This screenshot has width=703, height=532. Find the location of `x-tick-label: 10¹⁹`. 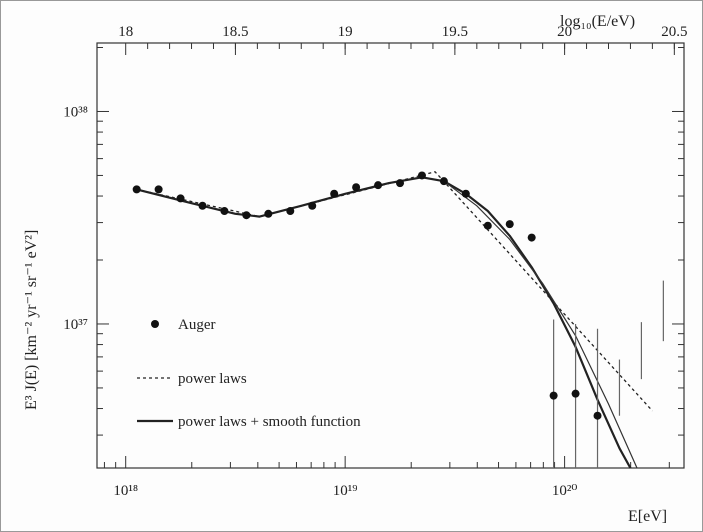

x-tick-label: 10¹⁹ is located at coordinates (345, 491).